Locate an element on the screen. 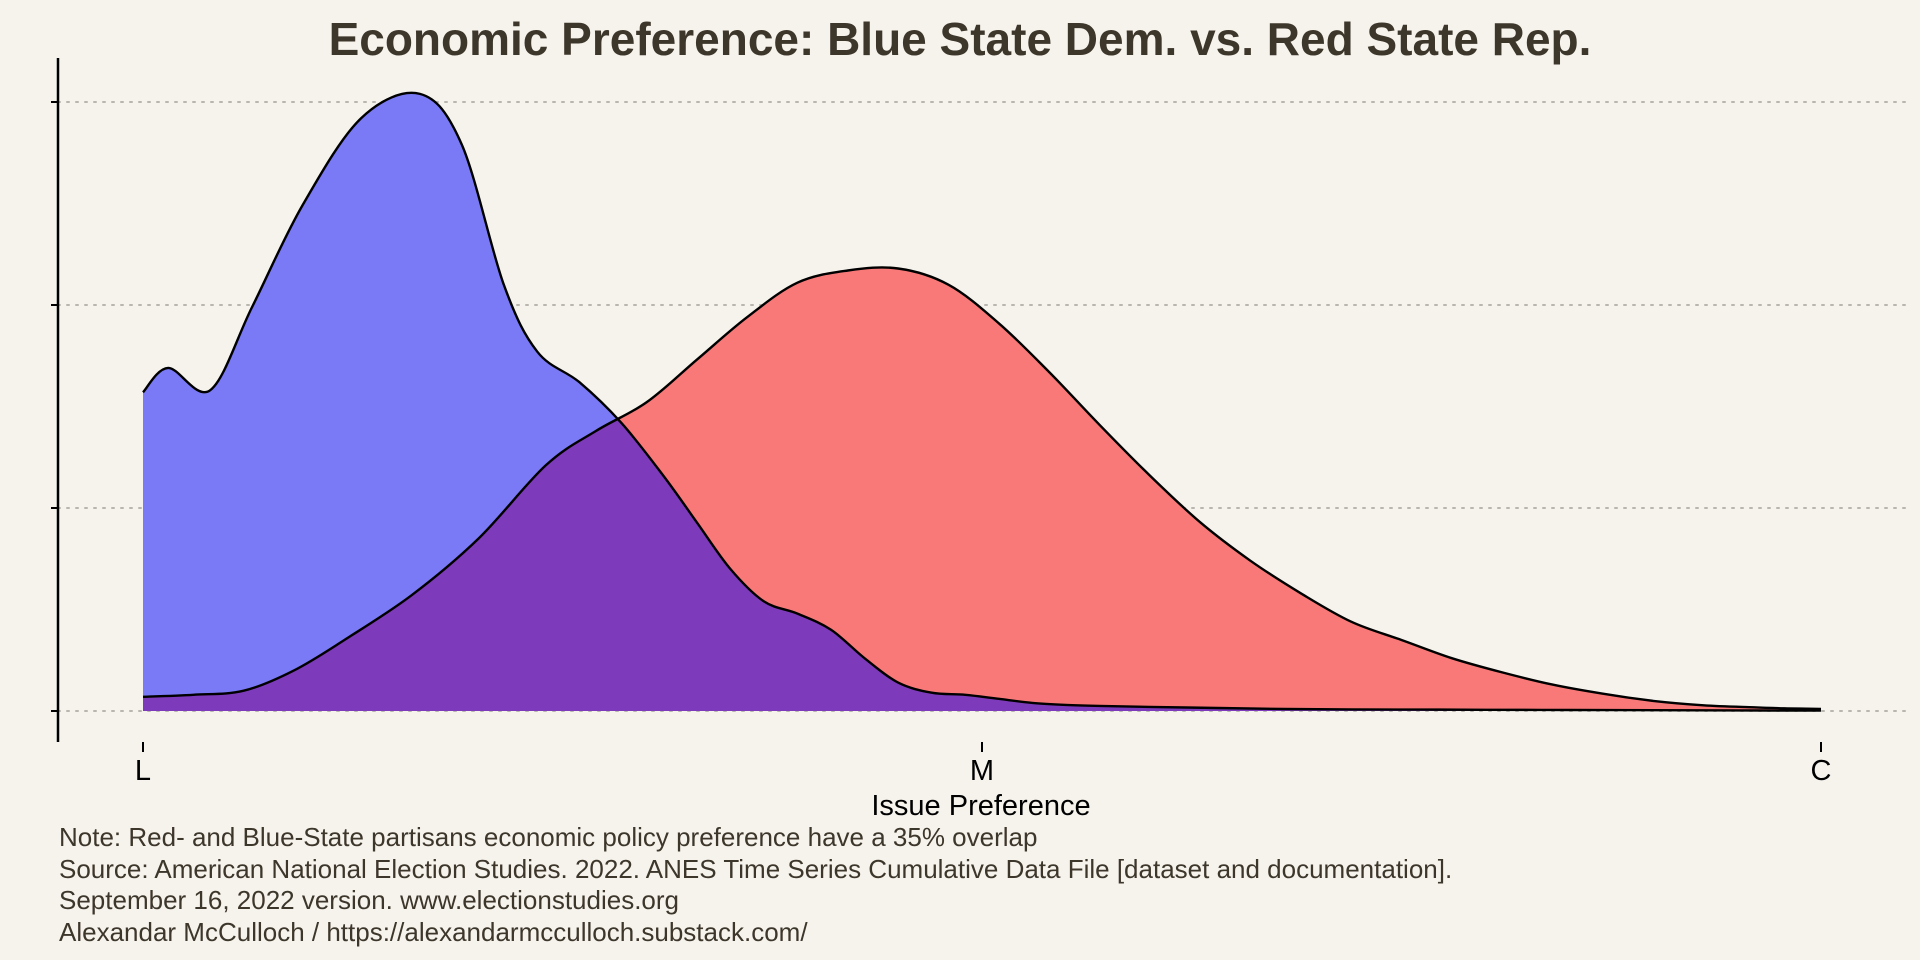  x-tick-label-1: M is located at coordinates (982, 771).